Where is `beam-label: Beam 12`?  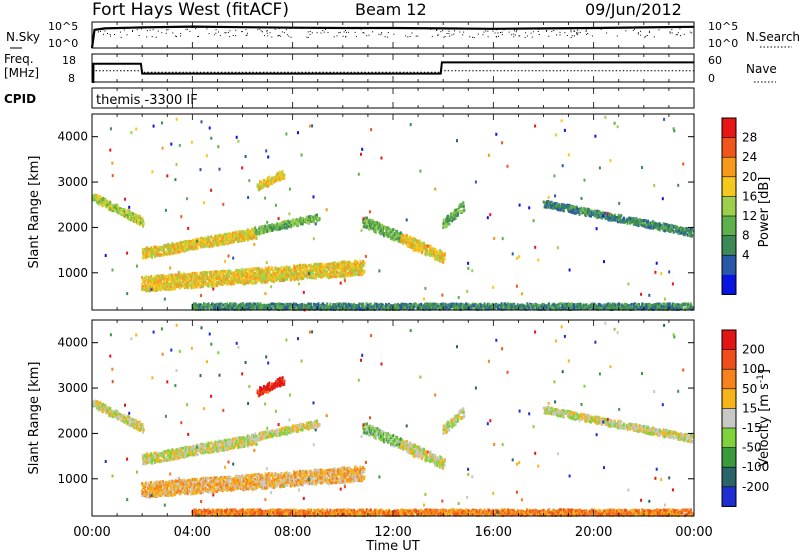 beam-label: Beam 12 is located at coordinates (391, 9).